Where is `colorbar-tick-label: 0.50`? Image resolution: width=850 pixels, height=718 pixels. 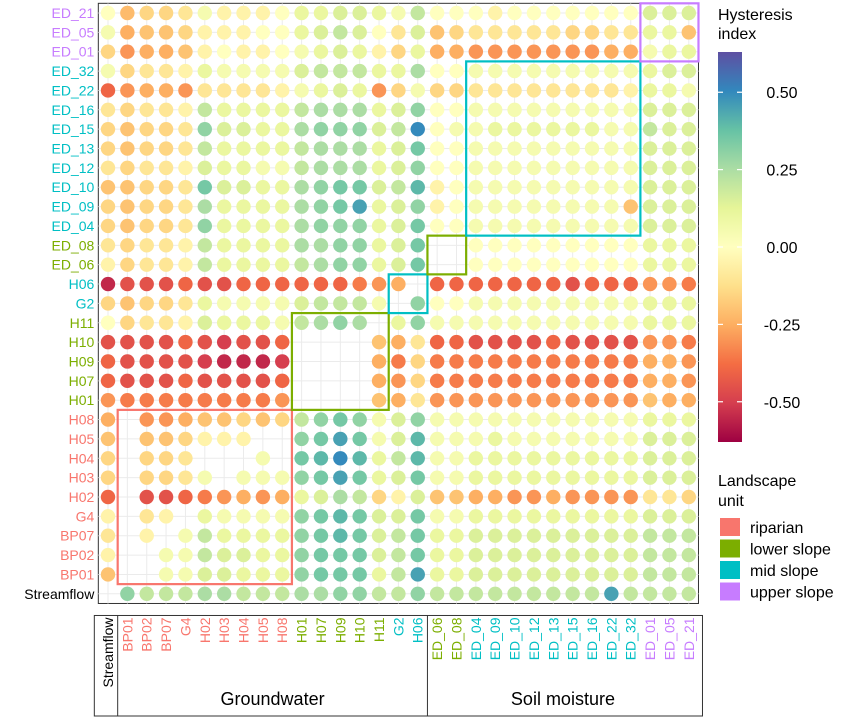 colorbar-tick-label: 0.50 is located at coordinates (781, 93).